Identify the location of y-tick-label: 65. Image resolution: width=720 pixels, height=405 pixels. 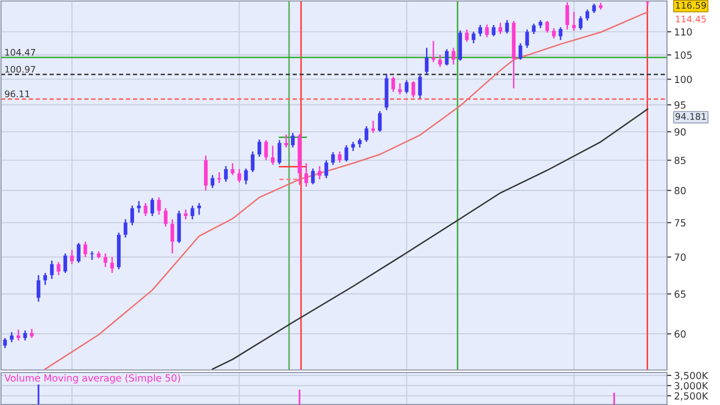
(680, 294).